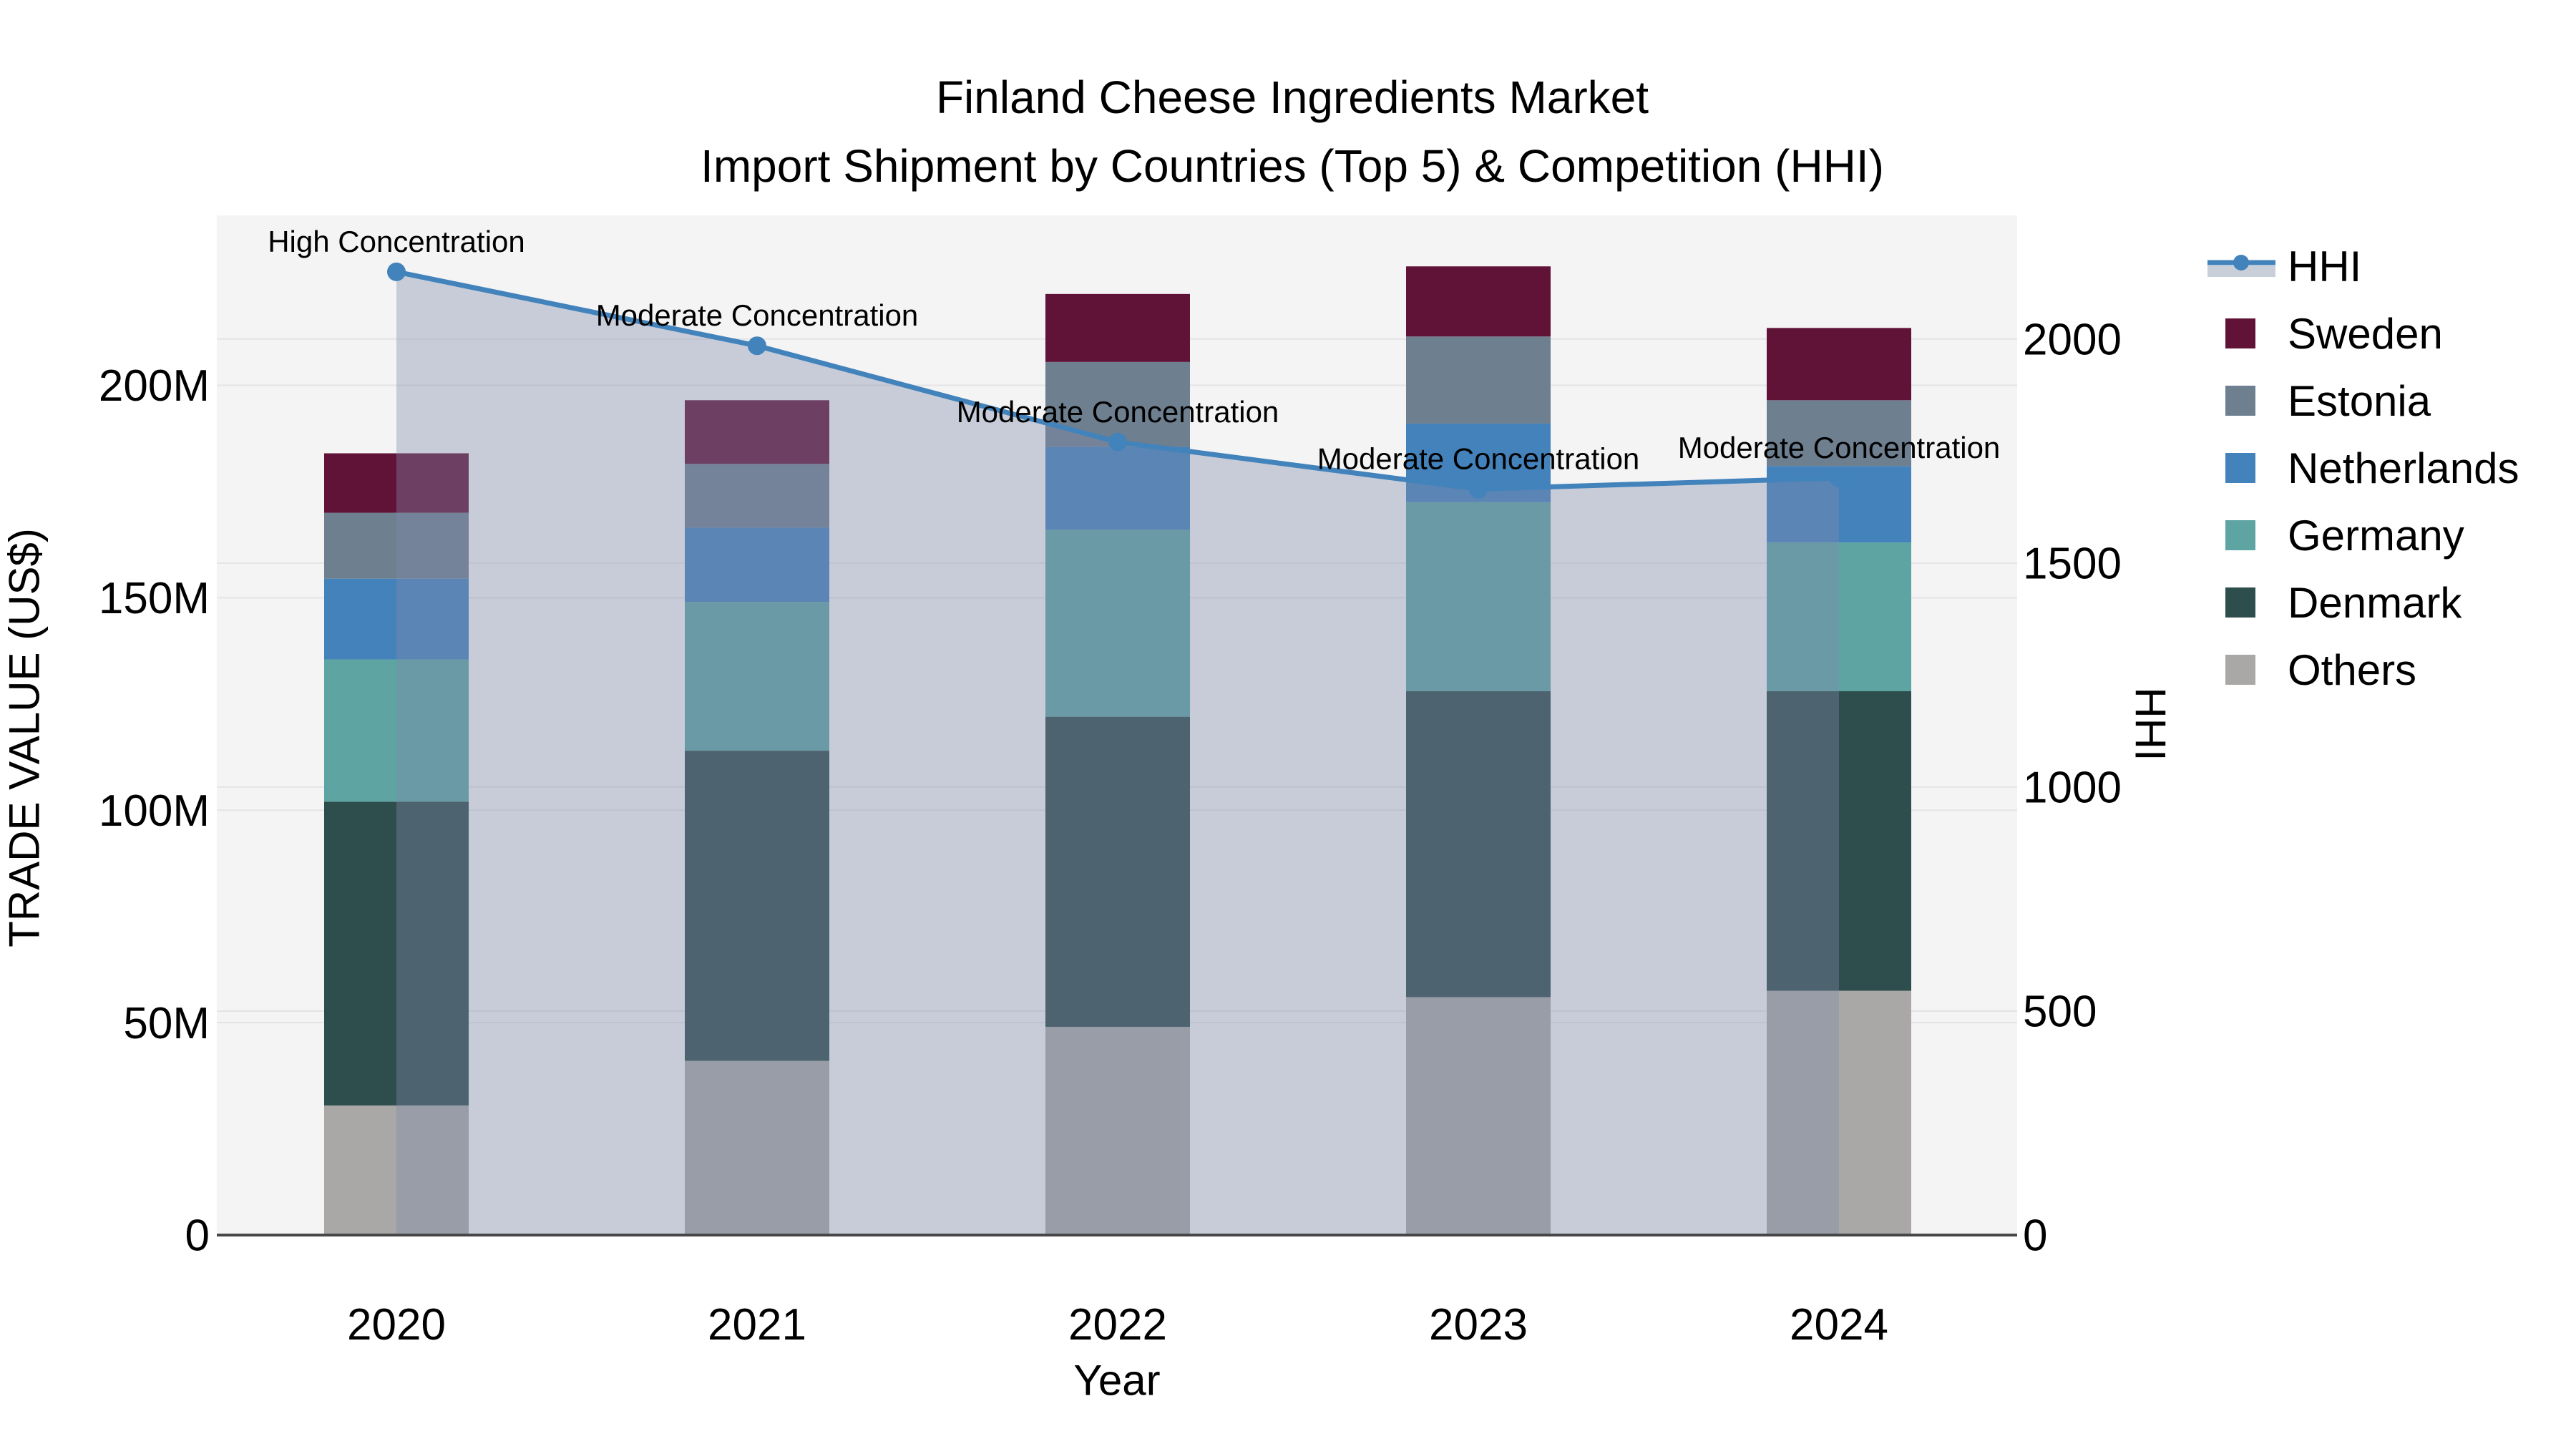 This screenshot has height=1449, width=2576. Describe the element at coordinates (1117, 442) in the screenshot. I see `hhi-marker-2022` at that location.